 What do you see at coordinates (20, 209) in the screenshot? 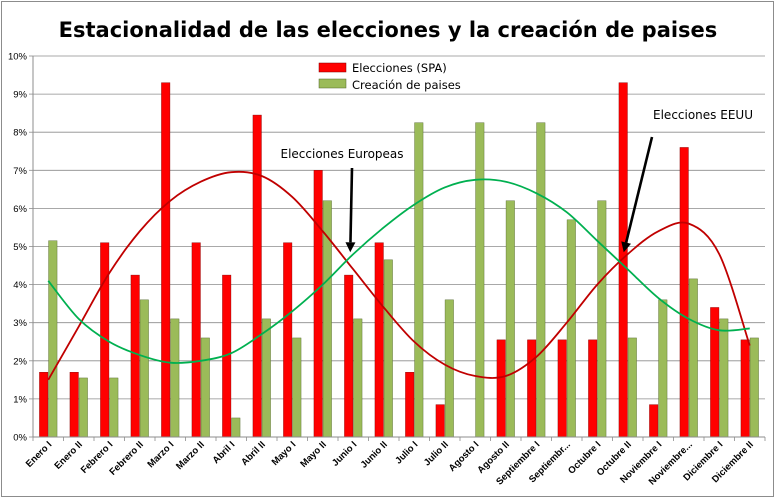
I see `y-tick-label: 6%` at bounding box center [20, 209].